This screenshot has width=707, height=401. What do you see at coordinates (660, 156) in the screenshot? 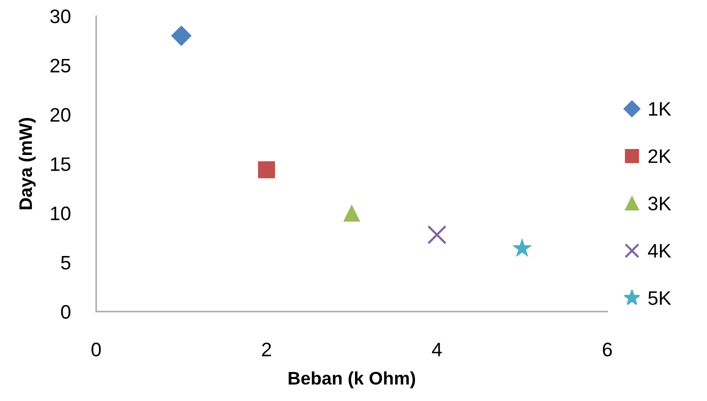
I see `legend-label: 2K` at bounding box center [660, 156].